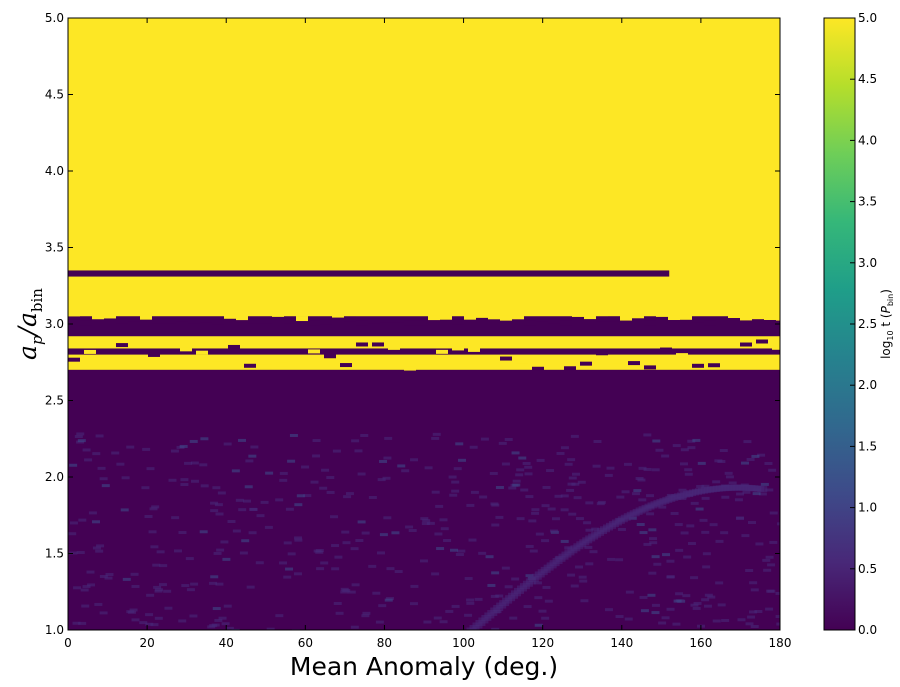 This screenshot has width=900, height=687. I want to click on colorbar-tick-label: 5.0, so click(867, 18).